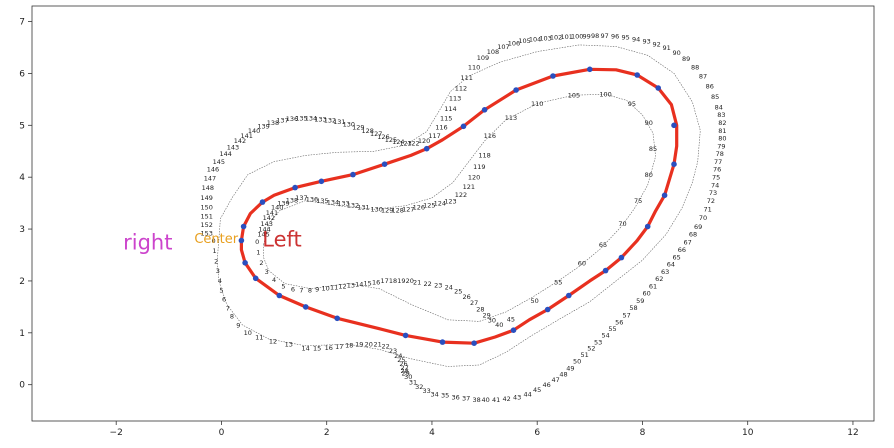 This screenshot has width=894, height=448. I want to click on outer-waypoint-label: 9, so click(238, 325).